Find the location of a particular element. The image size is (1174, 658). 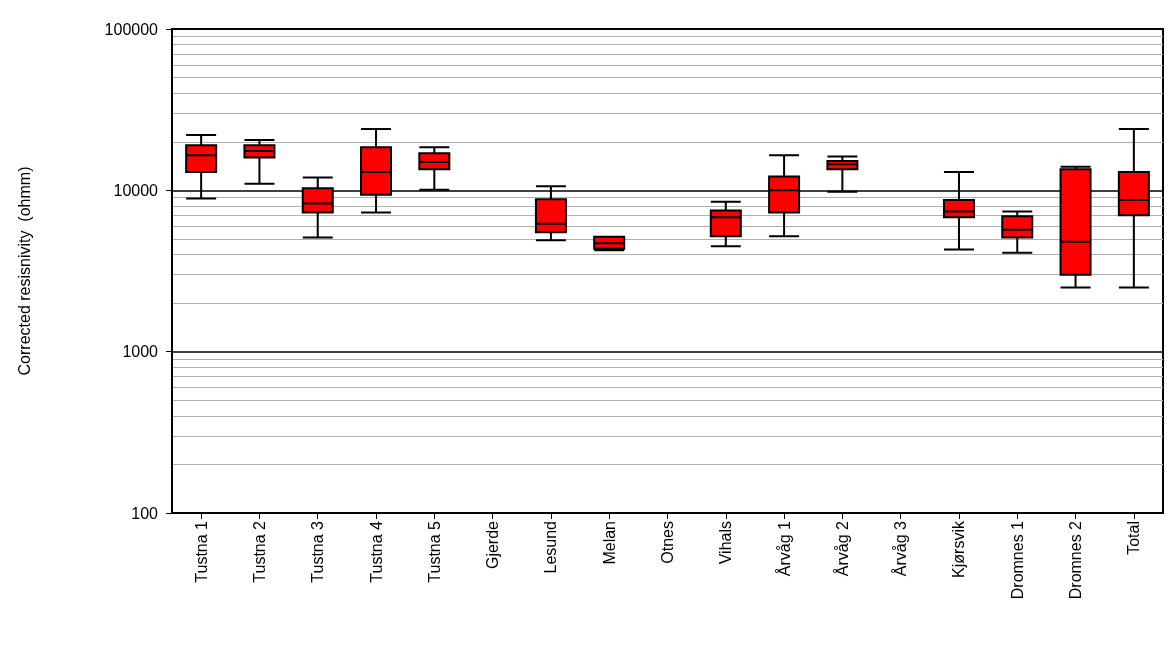

x-tick-label: Tustna 2 is located at coordinates (259, 551).